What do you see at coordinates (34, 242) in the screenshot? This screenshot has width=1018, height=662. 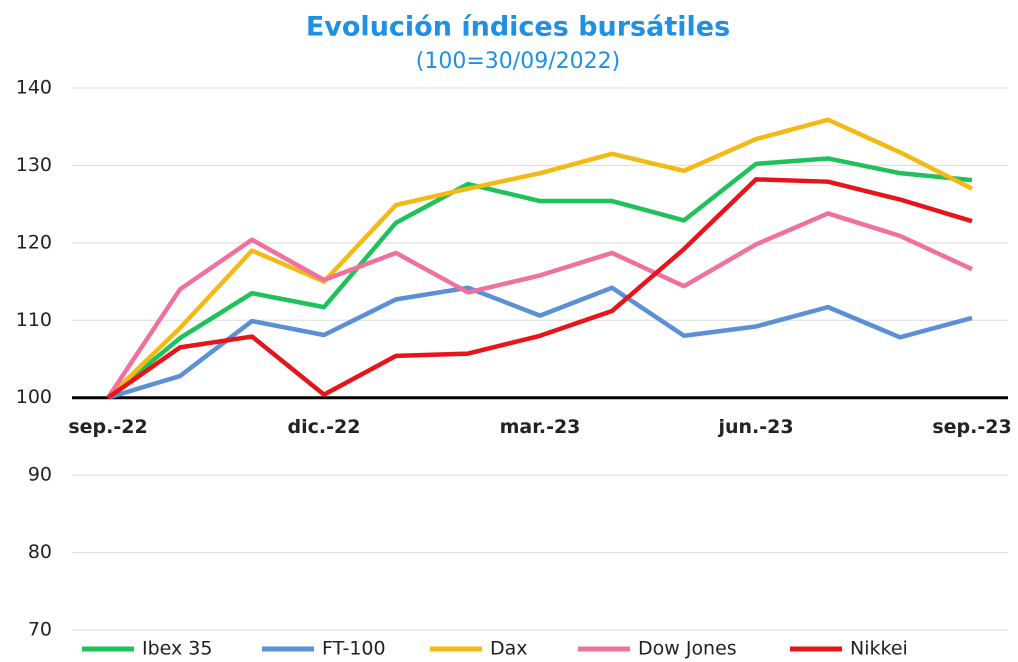 I see `y-tick-label: 120` at bounding box center [34, 242].